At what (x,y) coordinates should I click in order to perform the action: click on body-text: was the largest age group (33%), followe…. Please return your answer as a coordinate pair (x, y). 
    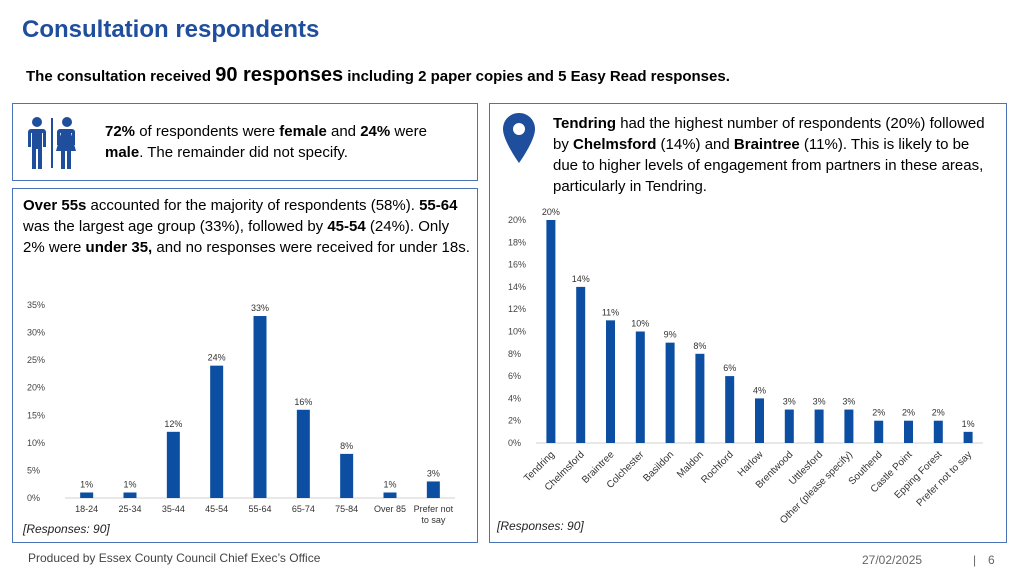
    Looking at the image, I should click on (175, 226).